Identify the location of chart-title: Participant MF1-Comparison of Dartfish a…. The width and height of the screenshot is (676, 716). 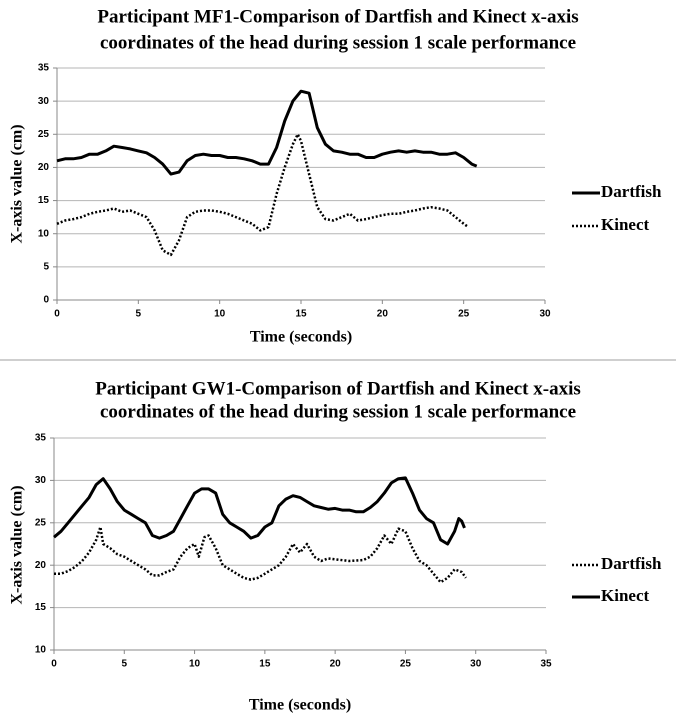
(337, 16).